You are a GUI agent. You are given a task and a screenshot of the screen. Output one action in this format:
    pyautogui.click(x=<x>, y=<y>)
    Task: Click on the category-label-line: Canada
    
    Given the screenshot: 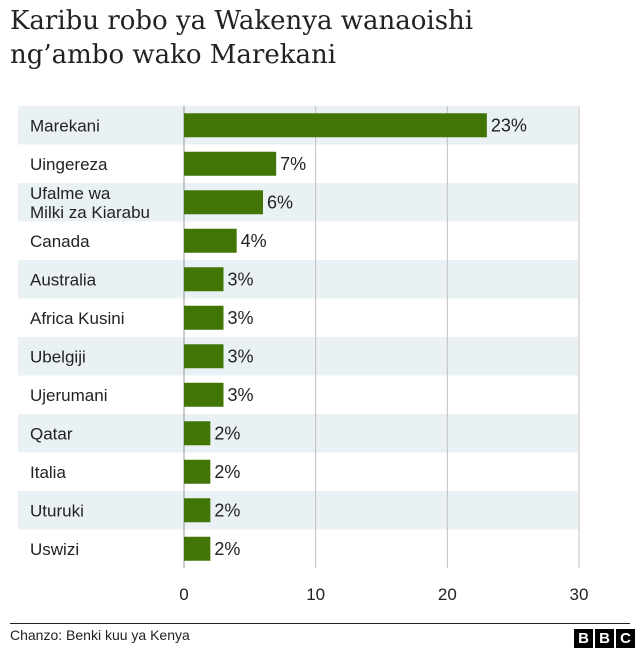 What is the action you would take?
    pyautogui.click(x=60, y=241)
    